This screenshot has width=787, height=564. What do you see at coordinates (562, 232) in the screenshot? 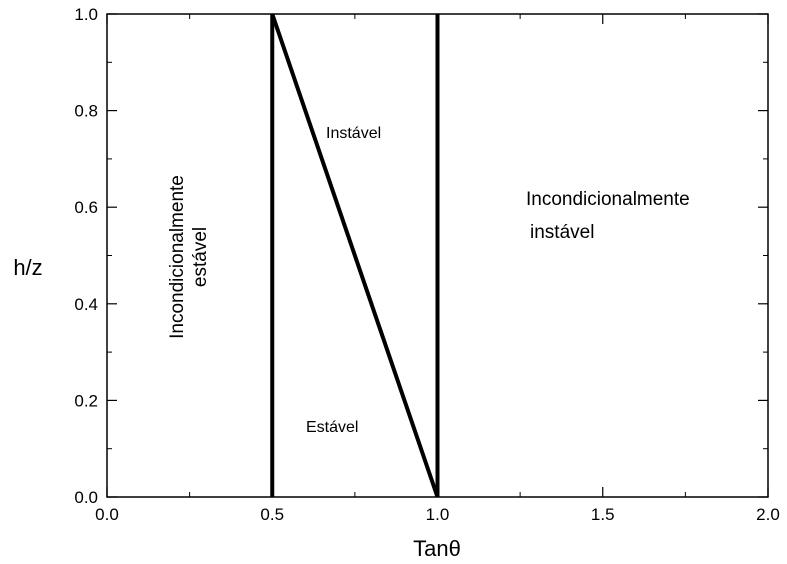
I see `annotation-unconditionally-unstable-line2: instável` at bounding box center [562, 232].